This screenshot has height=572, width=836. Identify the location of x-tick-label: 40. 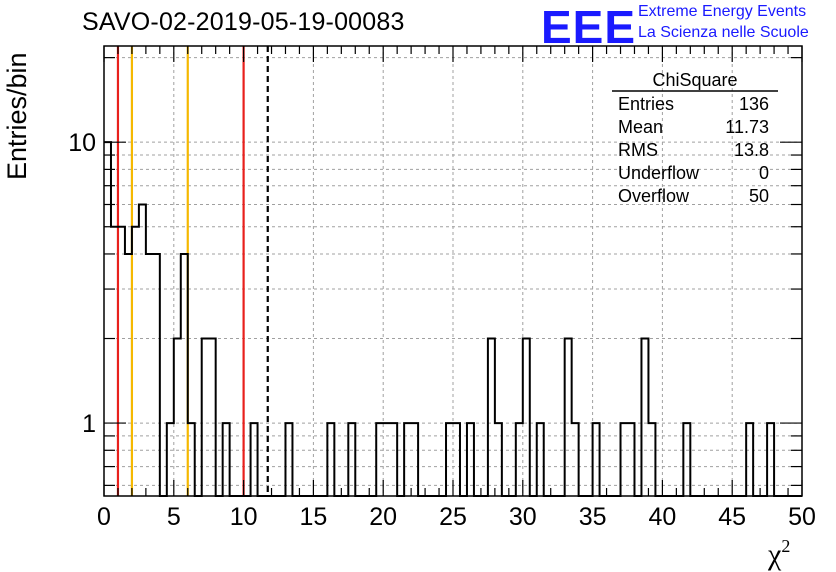
(662, 517).